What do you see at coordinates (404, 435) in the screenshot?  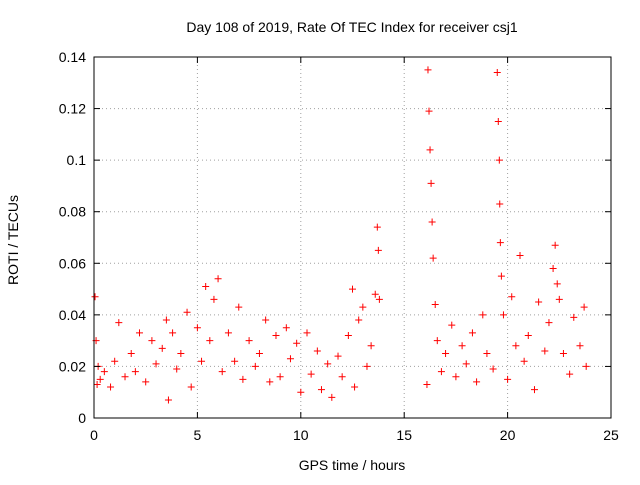 I see `x-tick-label: 15` at bounding box center [404, 435].